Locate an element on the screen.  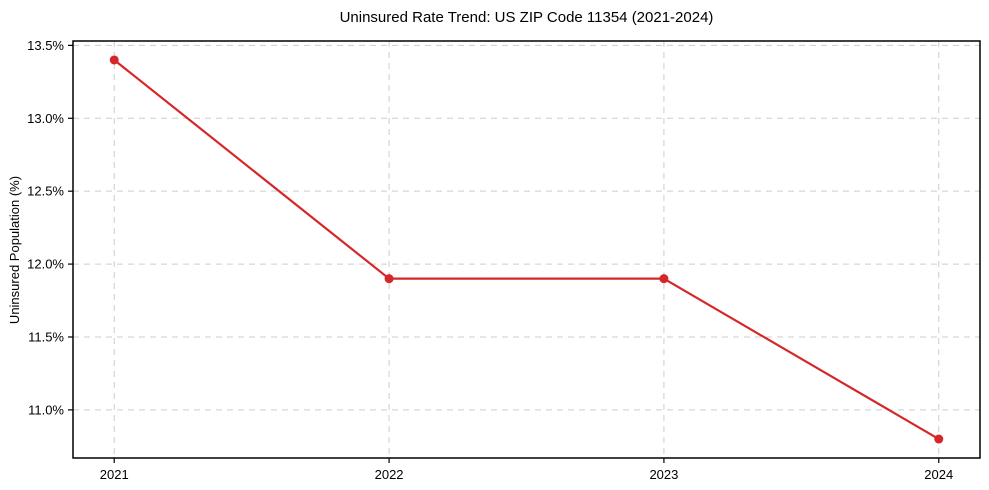
y-tick-label: 13.0% is located at coordinates (45, 118).